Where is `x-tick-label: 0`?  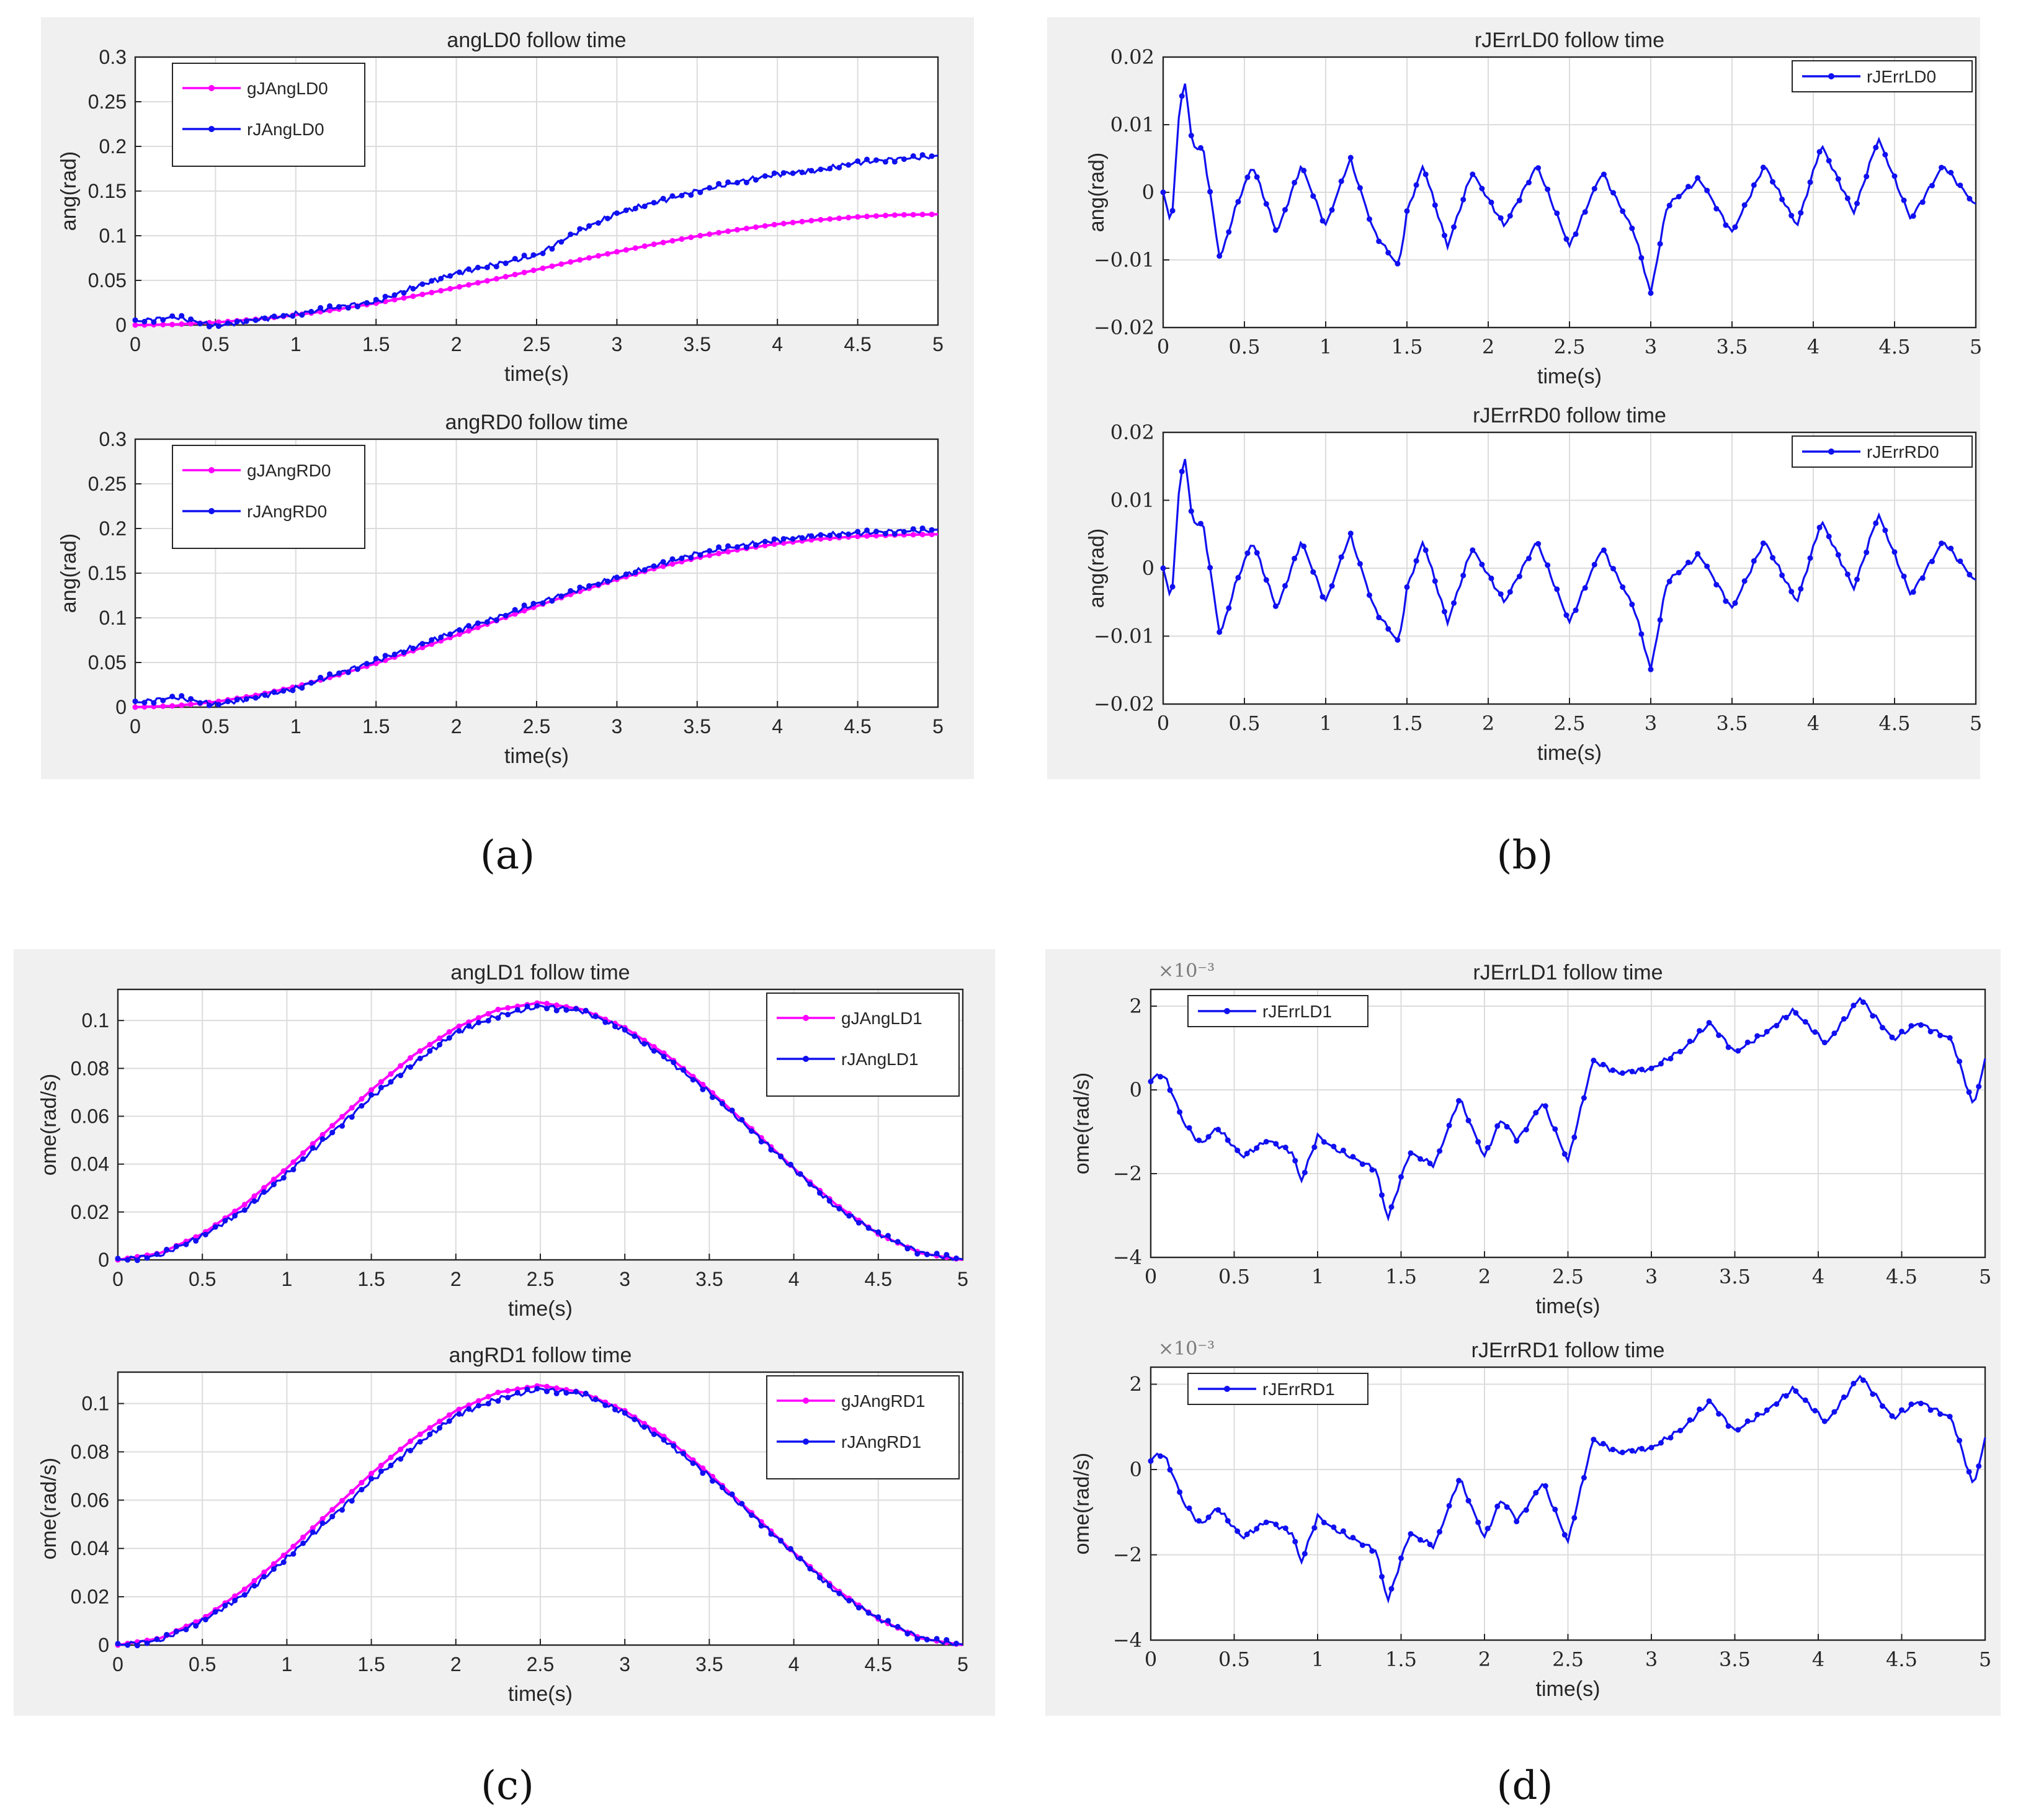 x-tick-label: 0 is located at coordinates (1151, 1659).